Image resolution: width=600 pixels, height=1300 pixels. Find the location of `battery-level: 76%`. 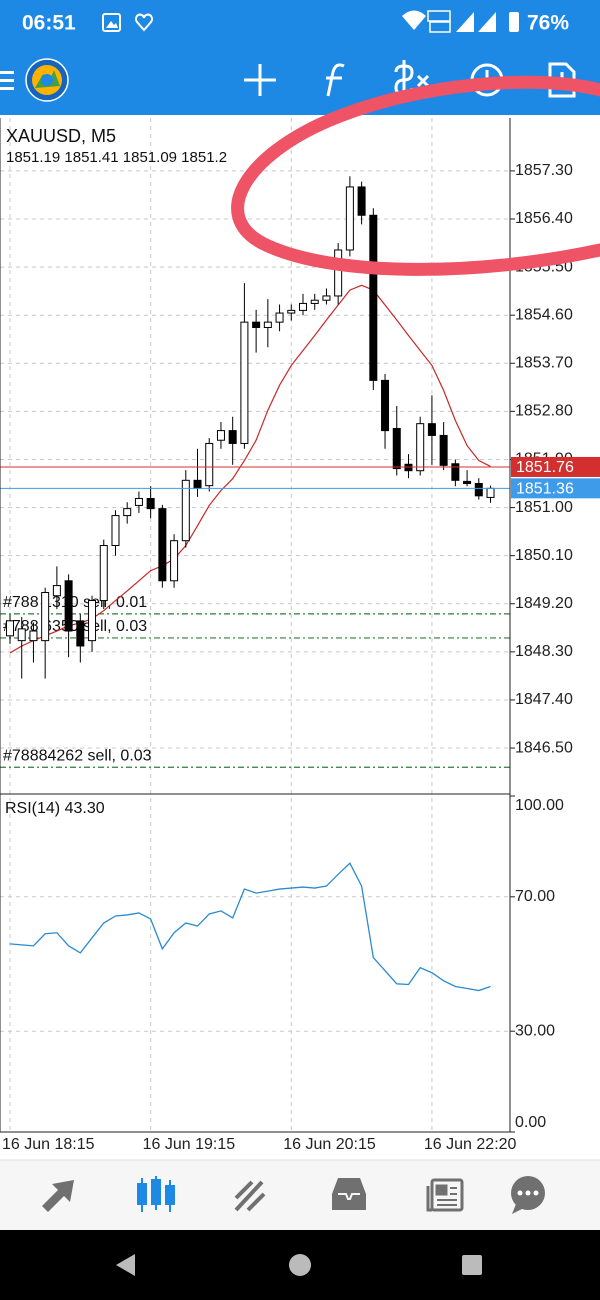

battery-level: 76% is located at coordinates (548, 23).